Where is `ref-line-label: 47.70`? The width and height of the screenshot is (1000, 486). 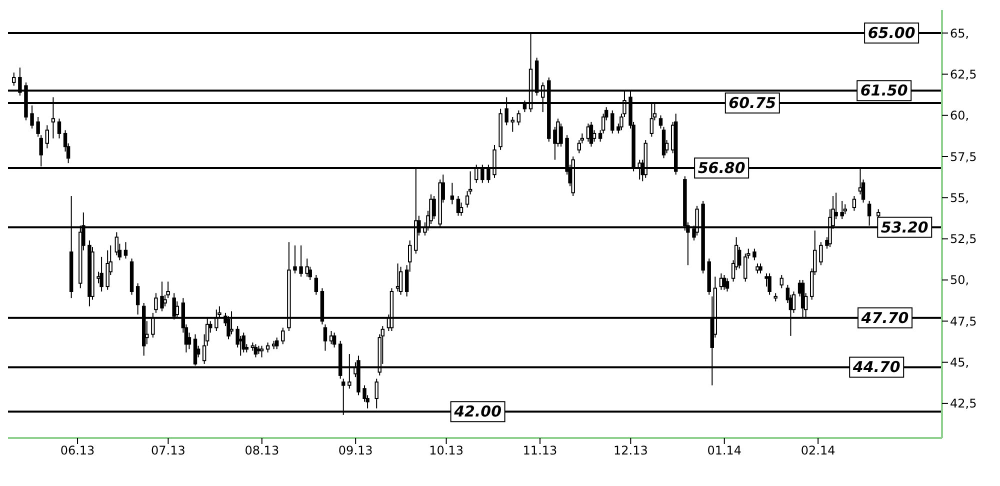 ref-line-label: 47.70 is located at coordinates (884, 317).